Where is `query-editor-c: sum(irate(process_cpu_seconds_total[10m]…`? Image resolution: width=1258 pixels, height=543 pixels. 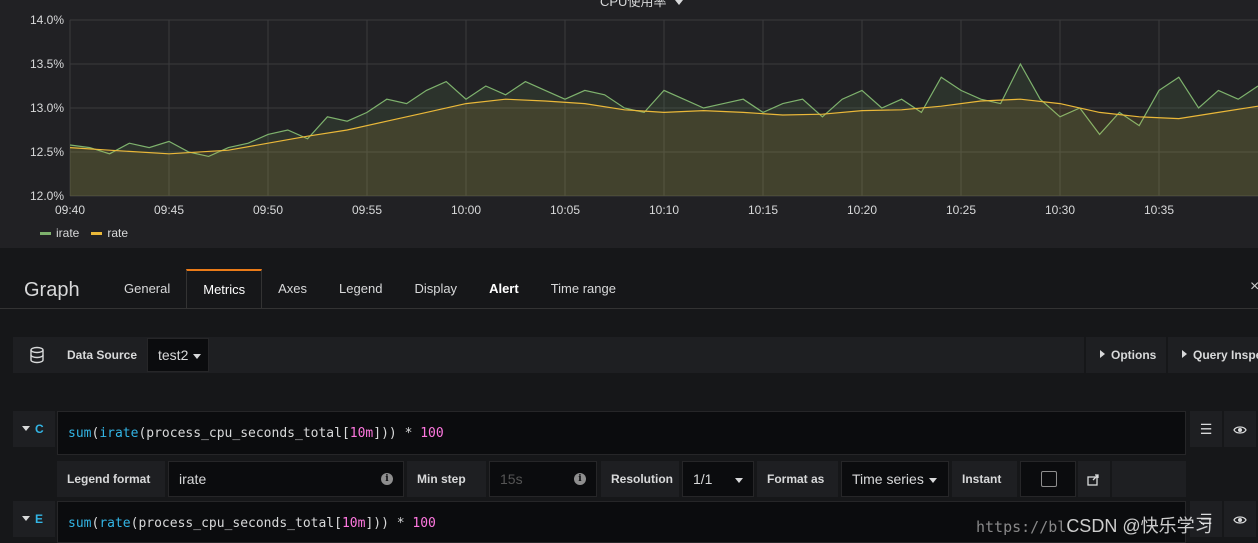 query-editor-c: sum(irate(process_cpu_seconds_total[10m]… is located at coordinates (621, 433).